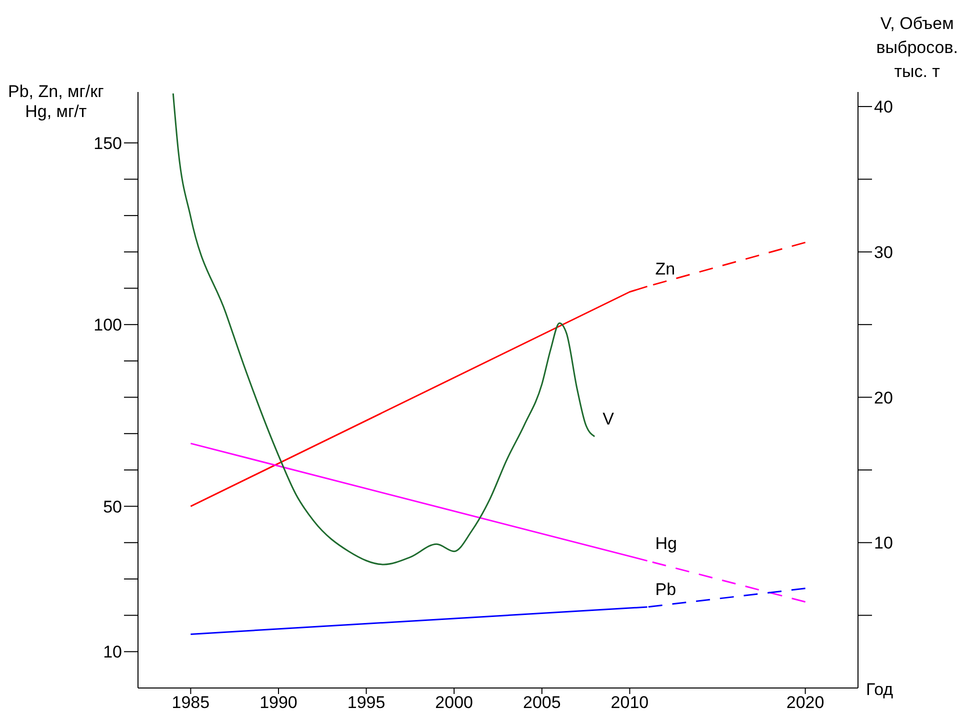 This screenshot has width=972, height=722. What do you see at coordinates (917, 48) in the screenshot?
I see `y2-axis-title: V, Объем выбросов. тыс. т` at bounding box center [917, 48].